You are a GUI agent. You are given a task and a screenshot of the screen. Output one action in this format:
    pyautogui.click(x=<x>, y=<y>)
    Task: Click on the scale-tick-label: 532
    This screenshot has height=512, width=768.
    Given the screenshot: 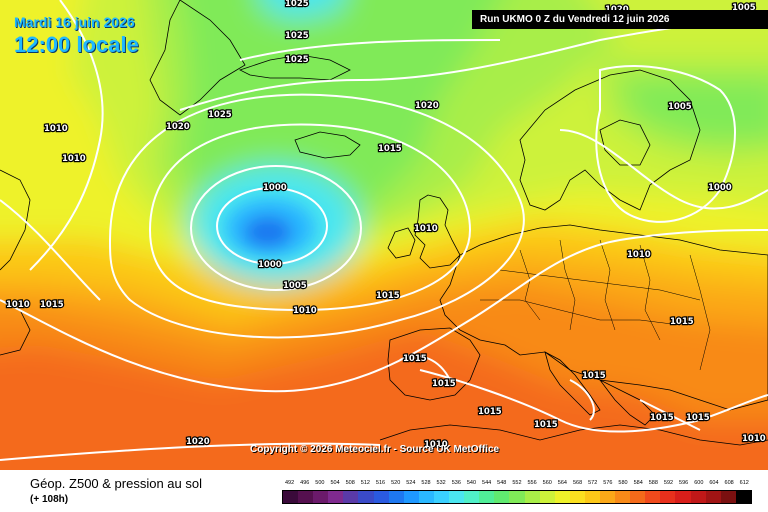 What is the action you would take?
    pyautogui.click(x=441, y=483)
    